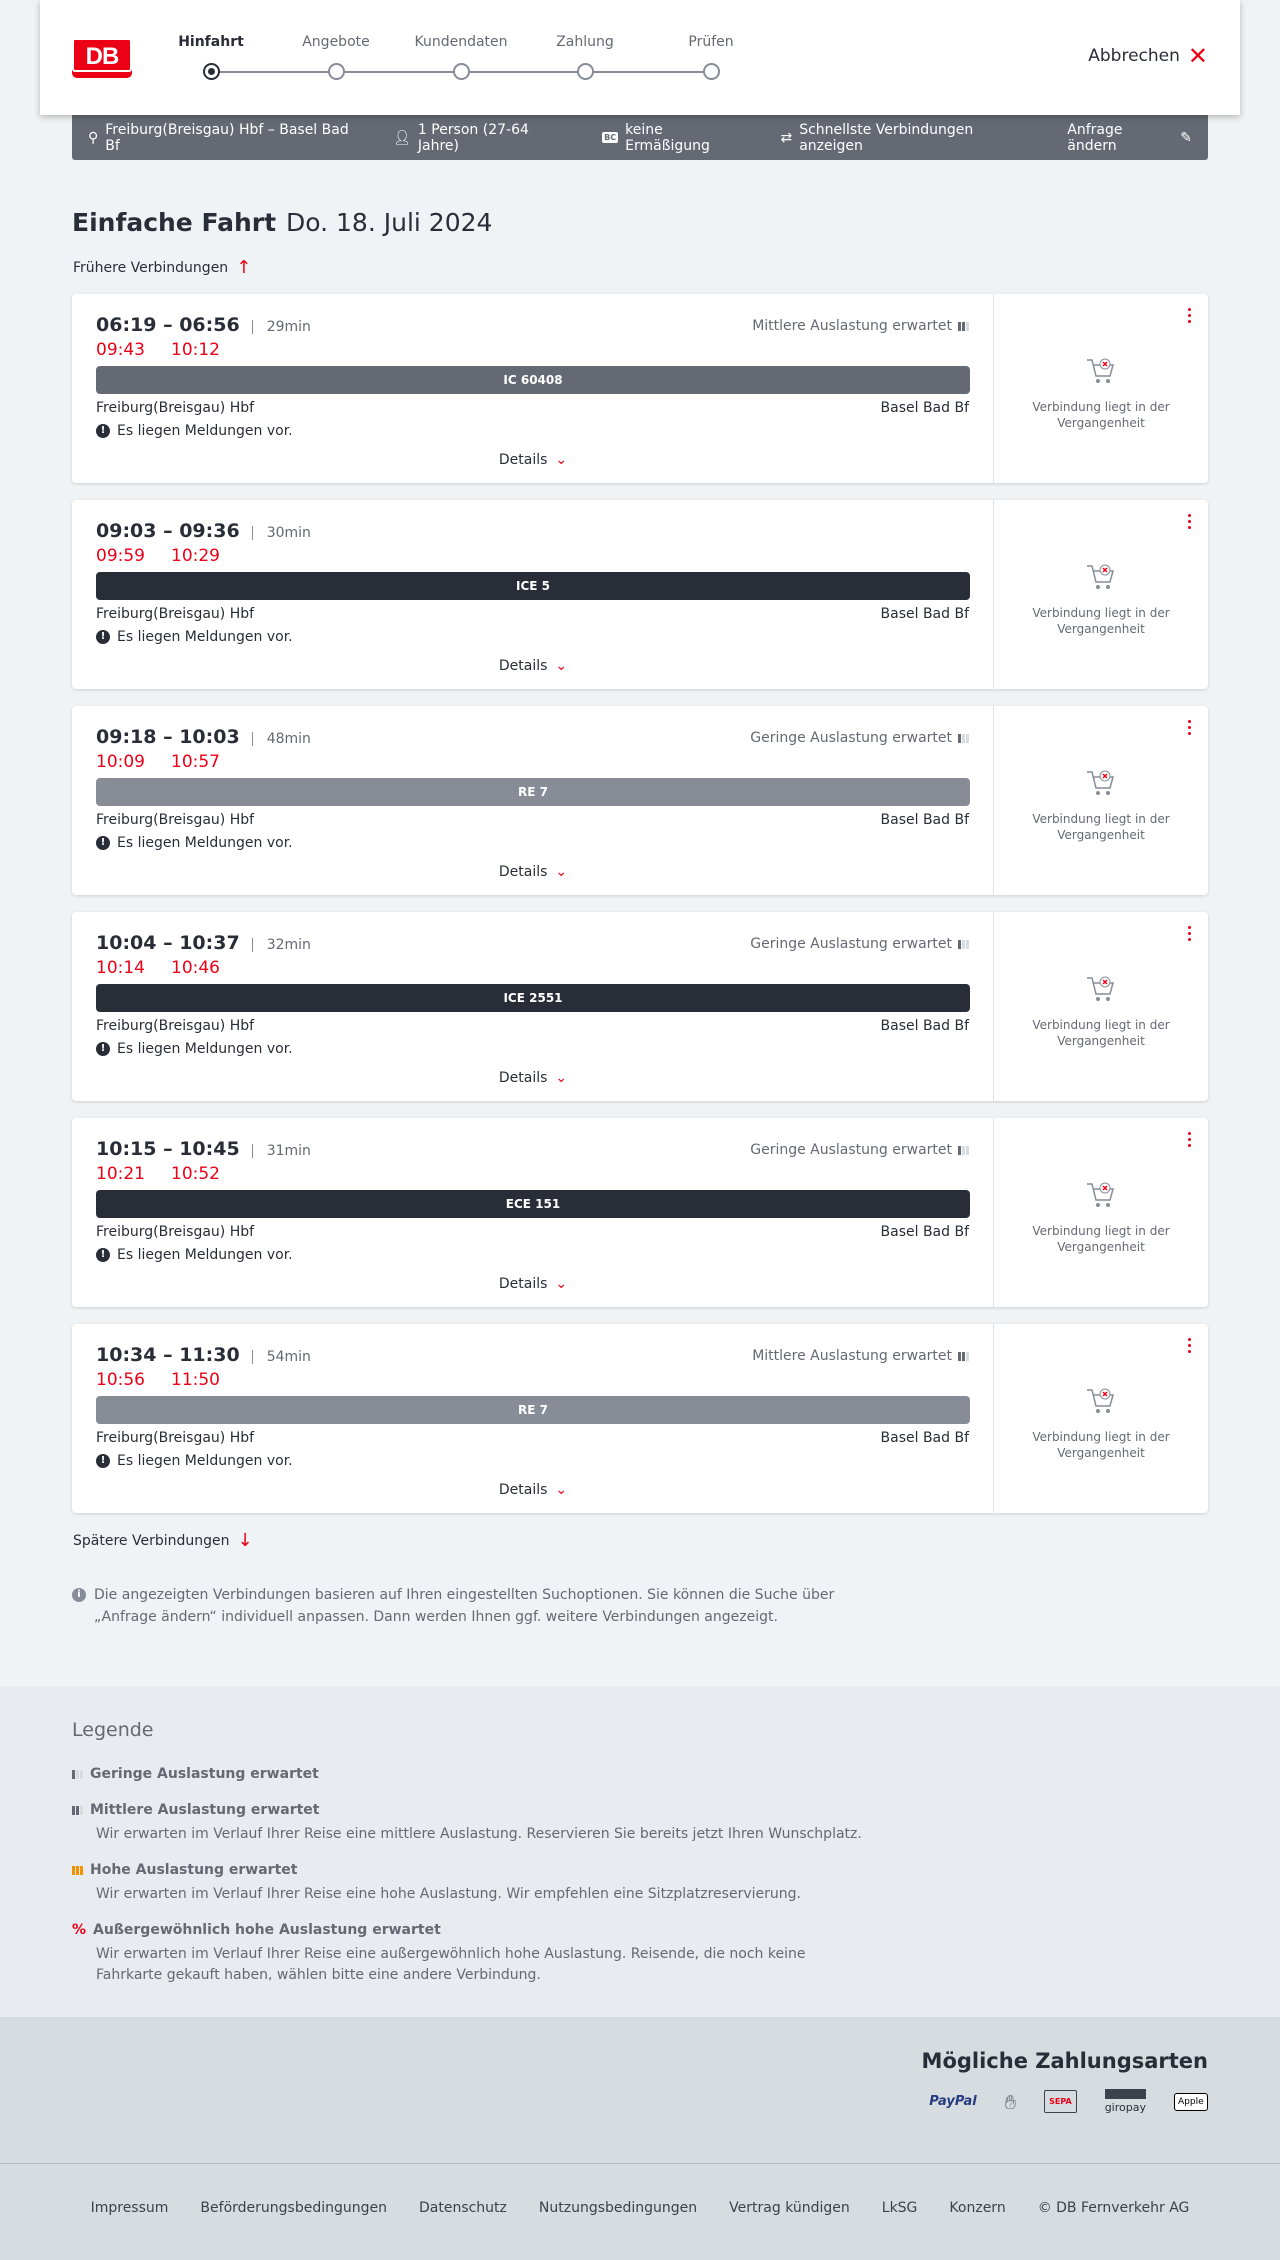  Describe the element at coordinates (293, 2208) in the screenshot. I see `footer-link: Beförderungsbedingungen` at that location.